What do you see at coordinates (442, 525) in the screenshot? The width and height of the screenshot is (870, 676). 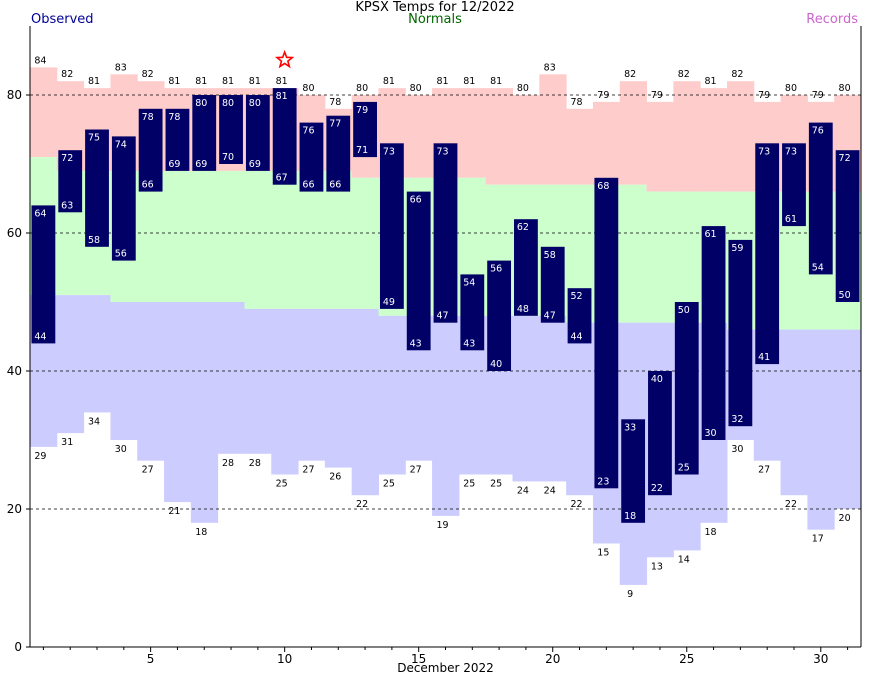 I see `record-low-label: 19` at bounding box center [442, 525].